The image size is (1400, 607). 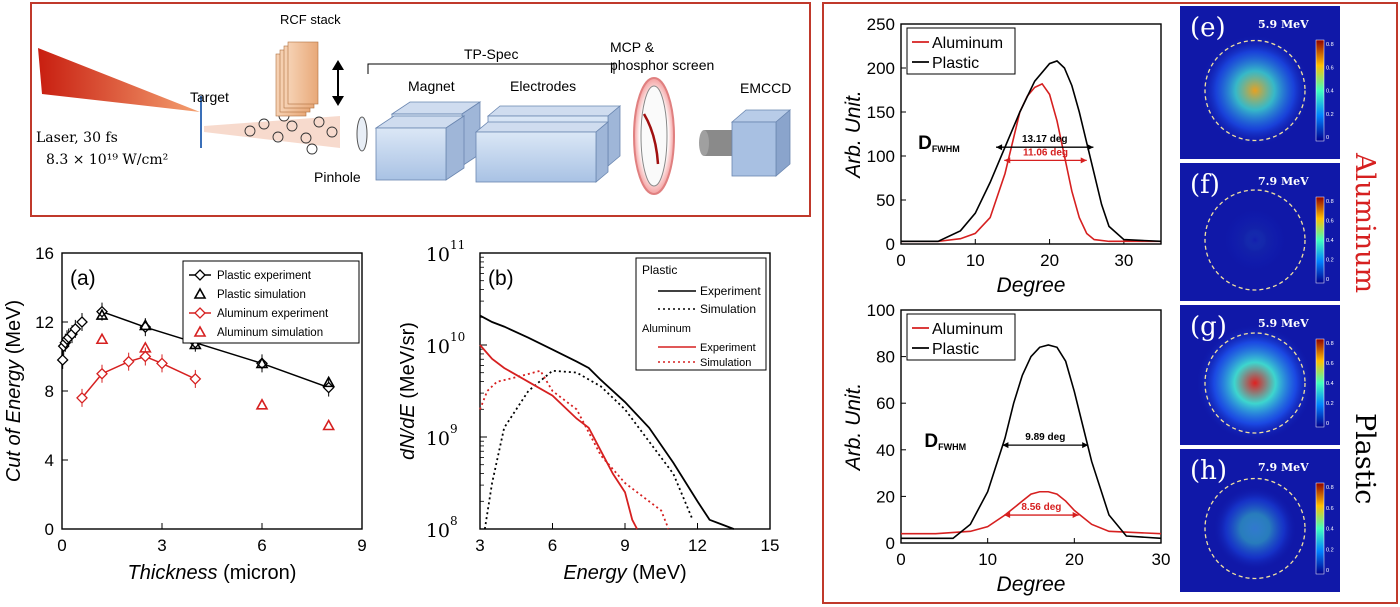 I want to click on emccd-label: EMCCD, so click(x=765, y=88).